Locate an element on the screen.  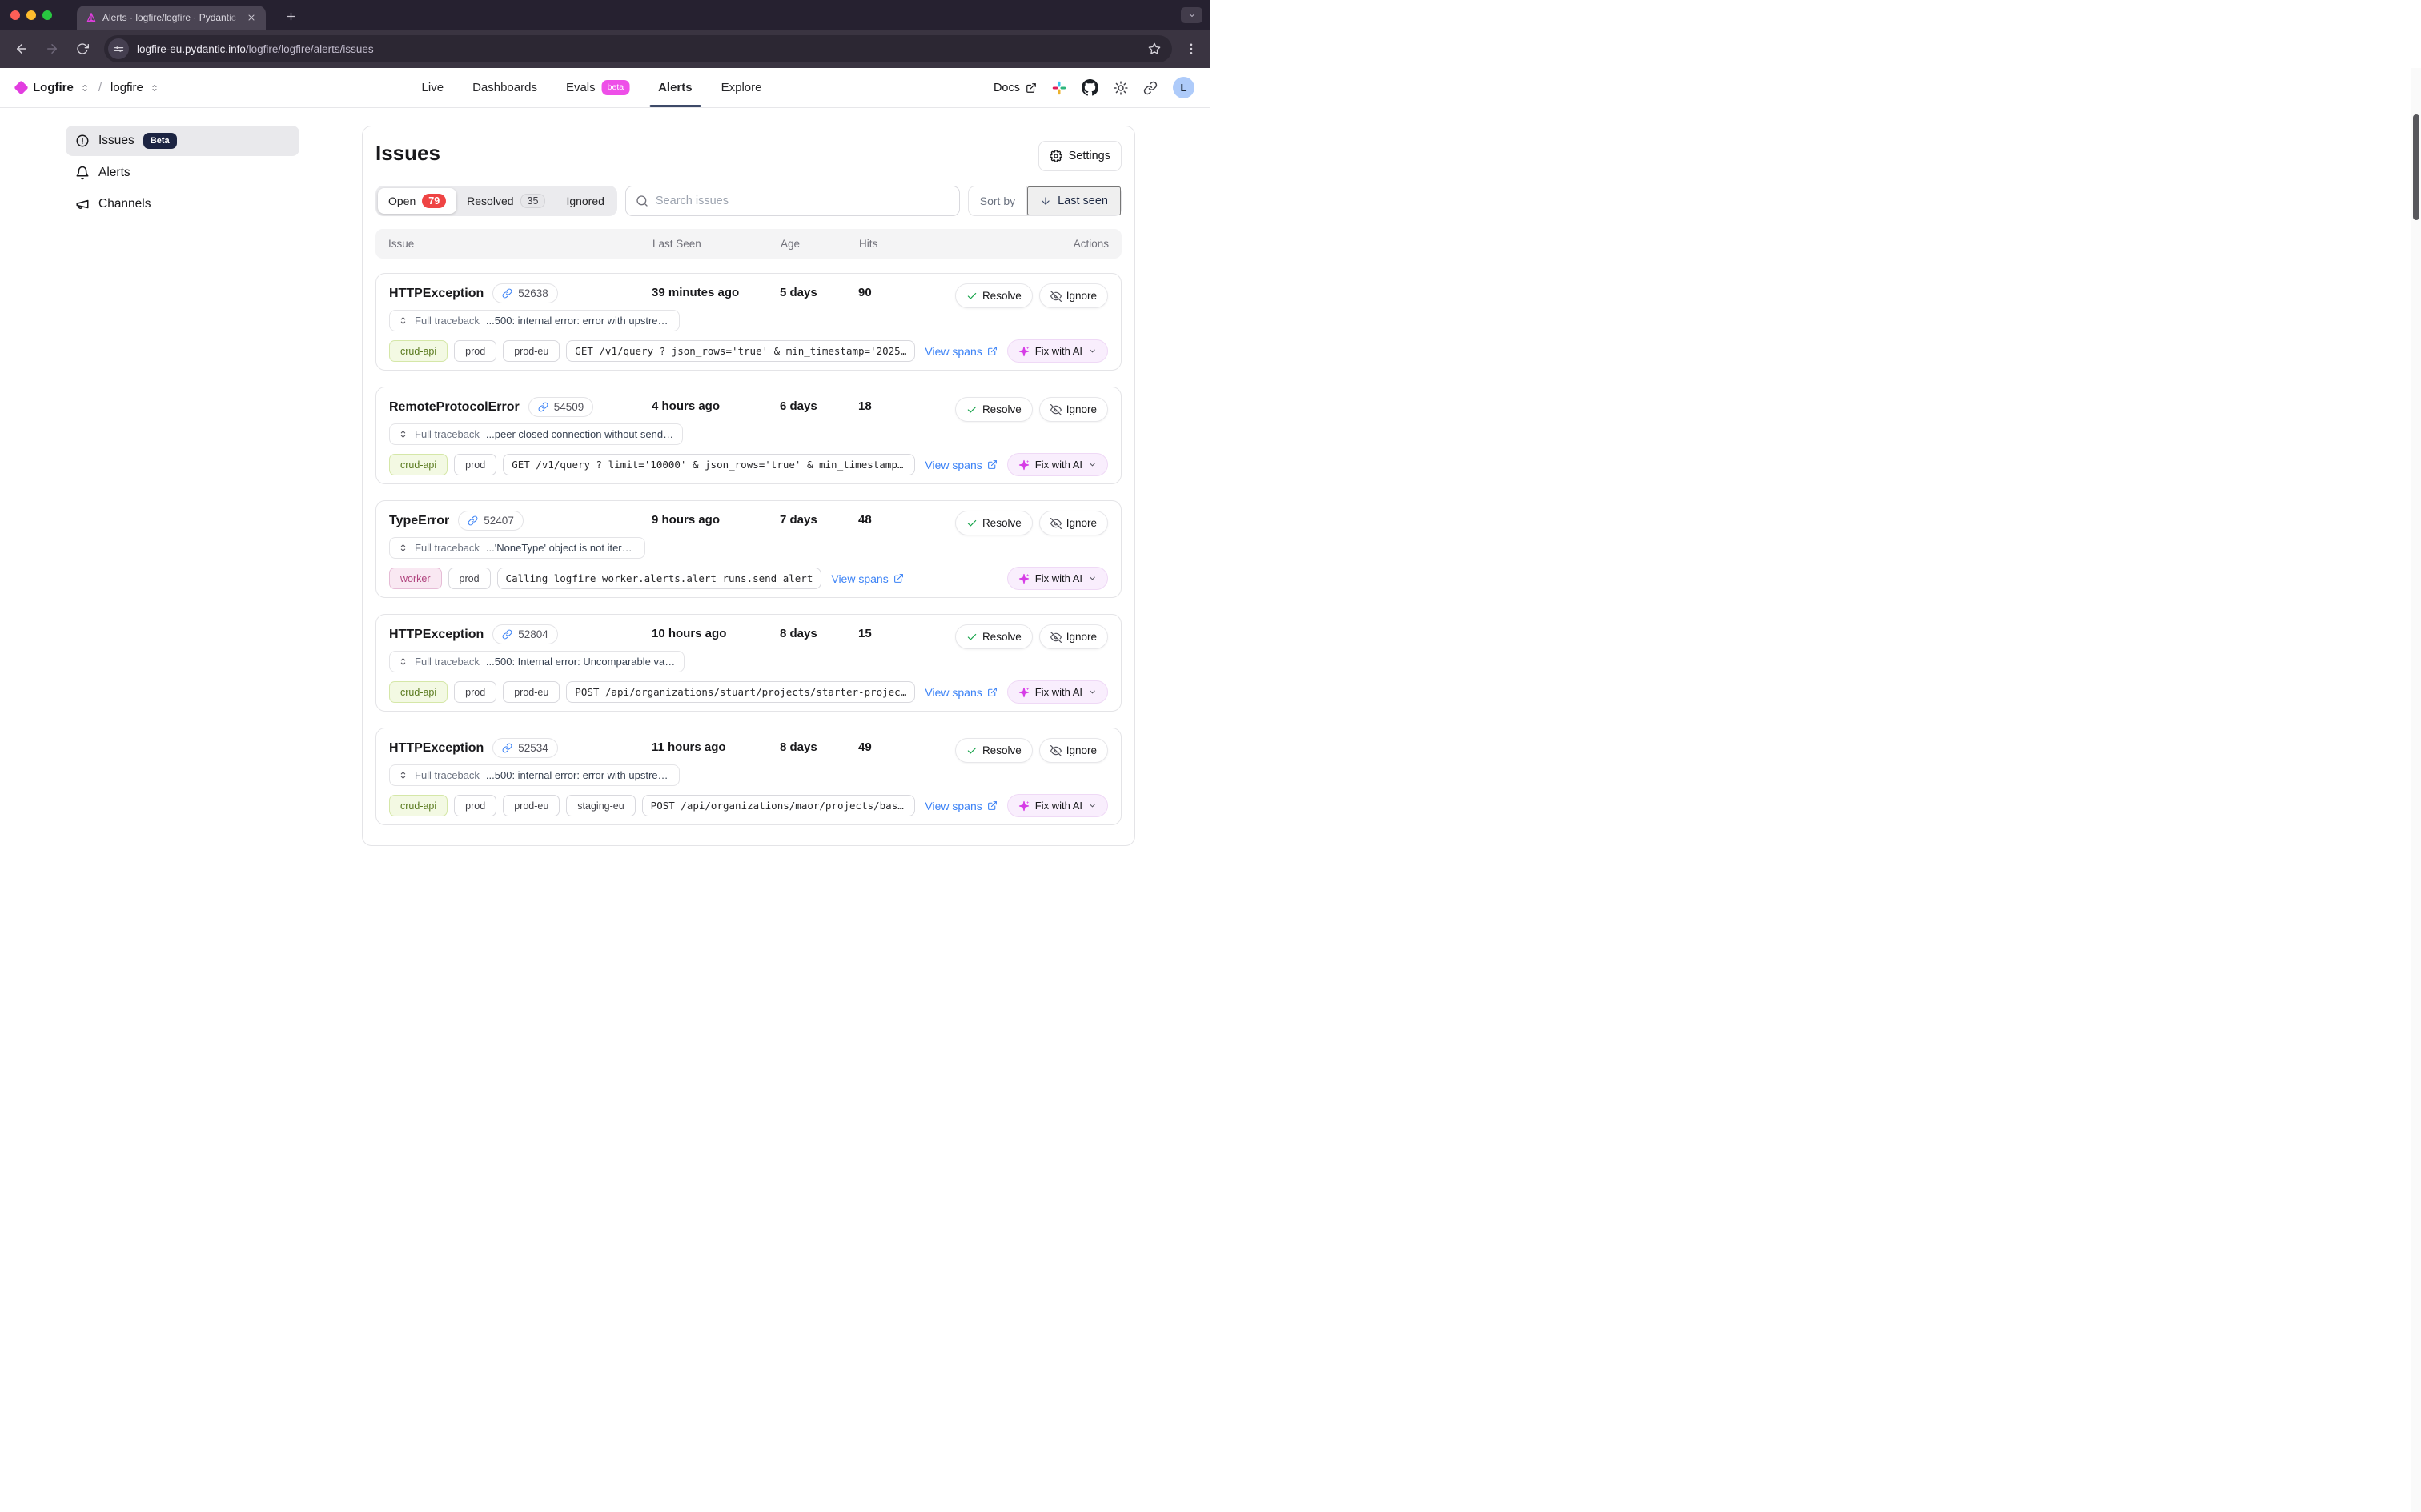
expand-updown-icon is located at coordinates (403, 775).